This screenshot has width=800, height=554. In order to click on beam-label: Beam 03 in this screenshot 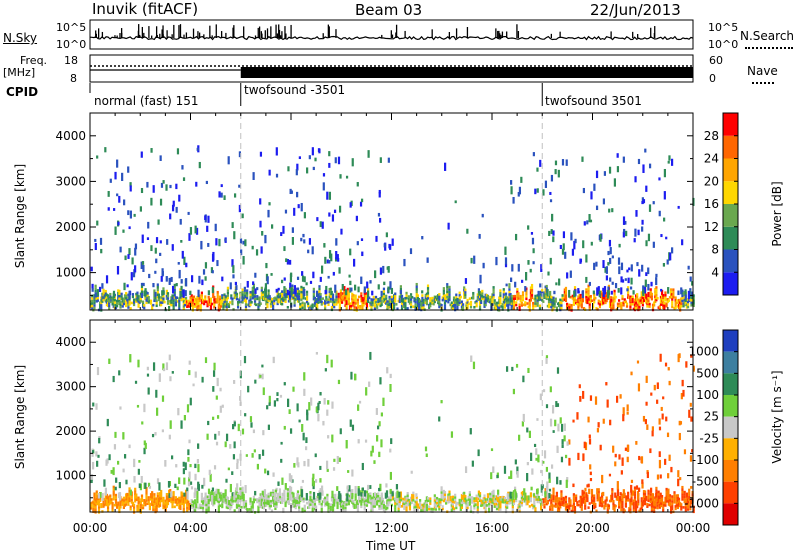, I will do `click(389, 10)`.